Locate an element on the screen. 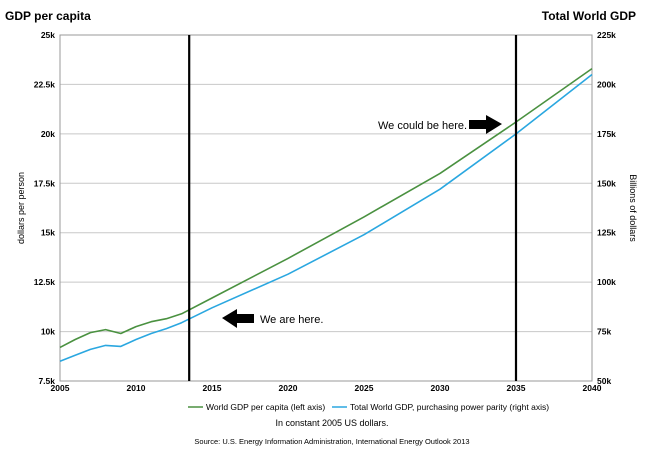  right-tick-label: 100k is located at coordinates (606, 282).